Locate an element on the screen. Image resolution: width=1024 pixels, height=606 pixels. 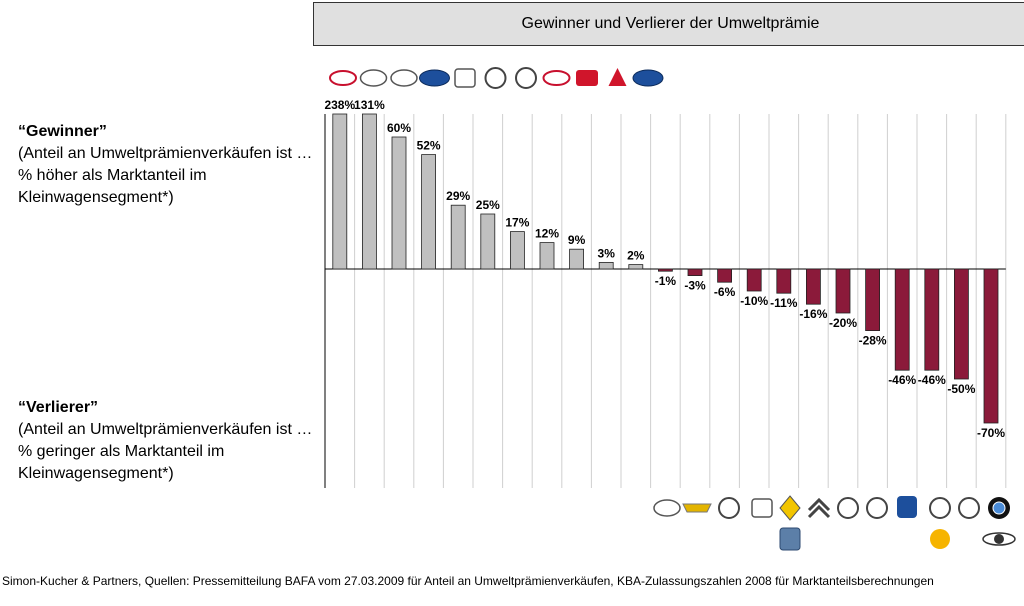
logo-kia-icon is located at coordinates (343, 78).